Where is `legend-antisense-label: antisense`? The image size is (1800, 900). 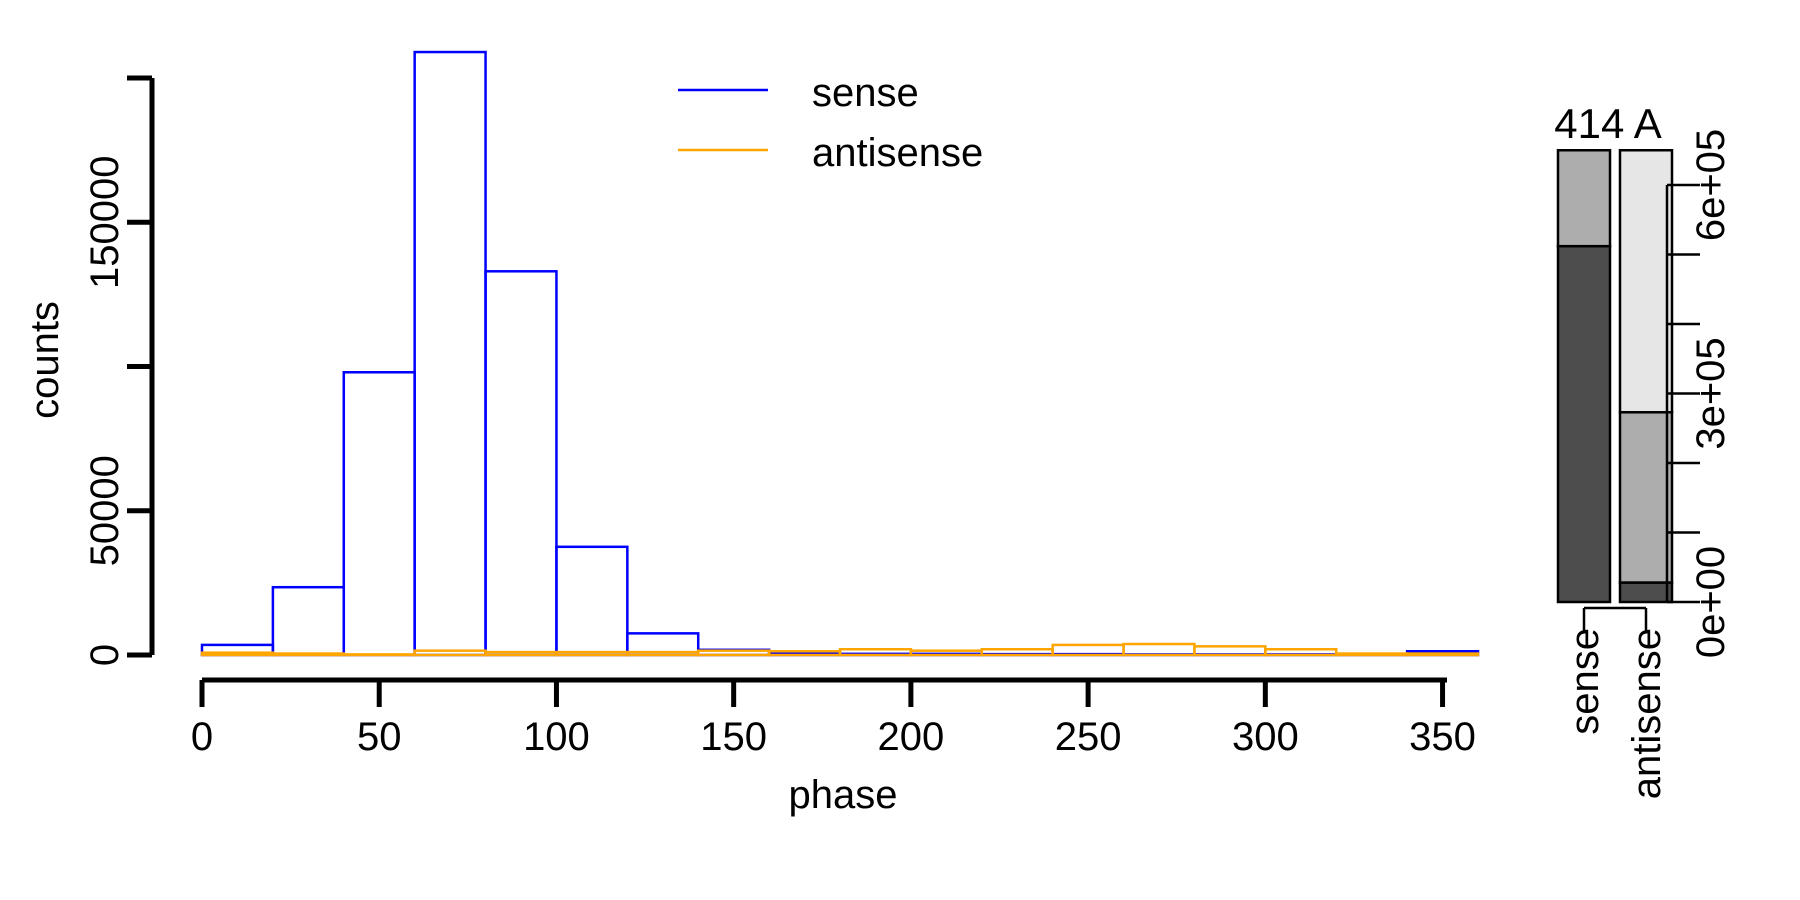 legend-antisense-label: antisense is located at coordinates (897, 153).